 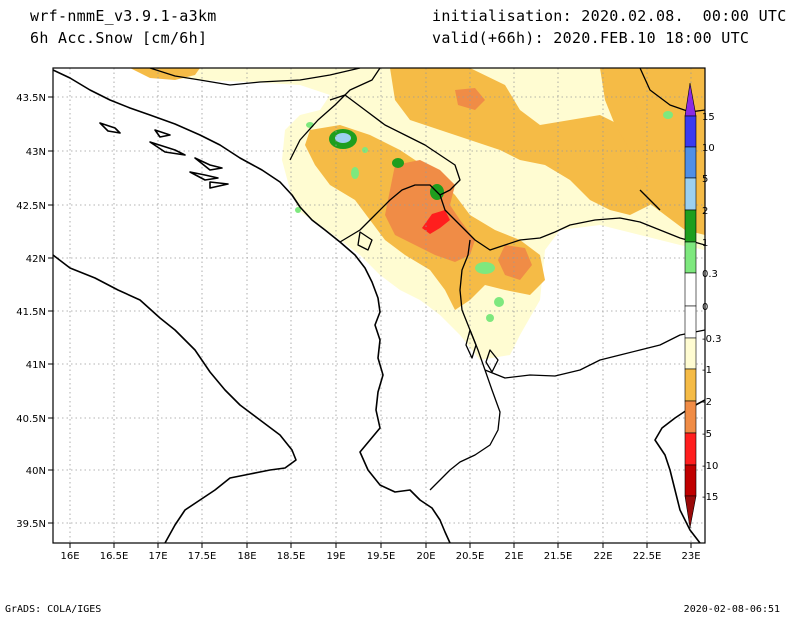 What do you see at coordinates (712, 307) in the screenshot?
I see `colorbar-labels: 15 10 5 2 1 0.3 0 -0.3 -1 -2 -5 -10 -15` at bounding box center [712, 307].